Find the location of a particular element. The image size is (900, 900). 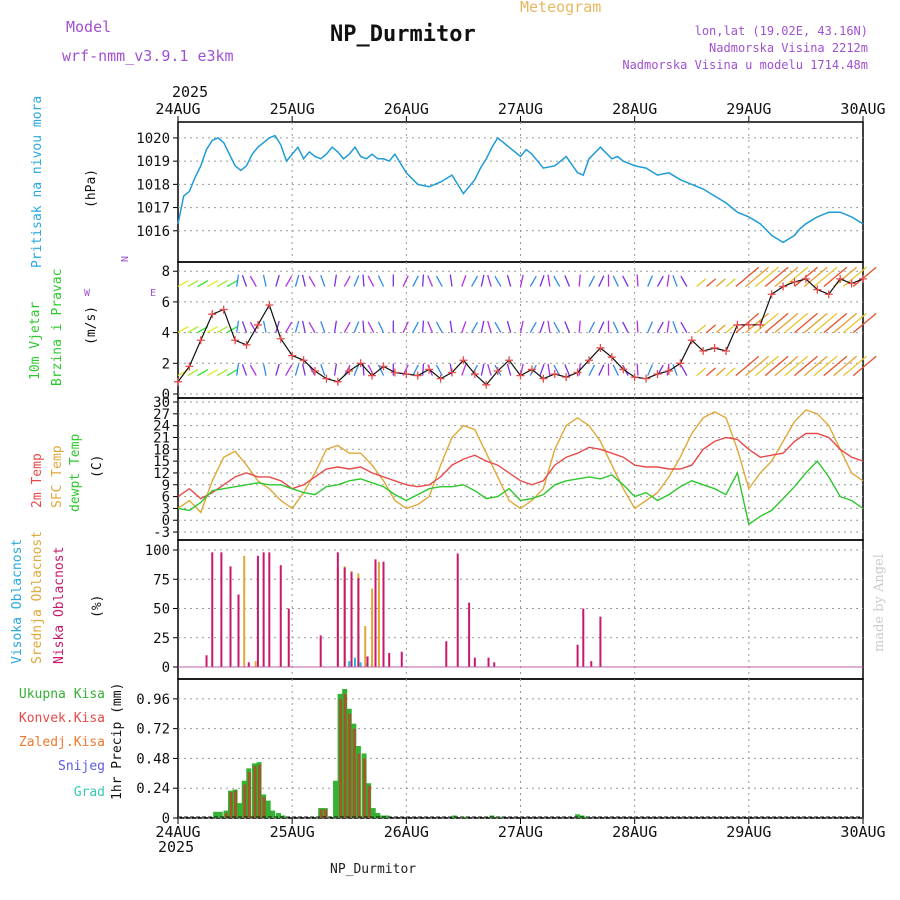

top-day-label: 28AUG is located at coordinates (634, 109).